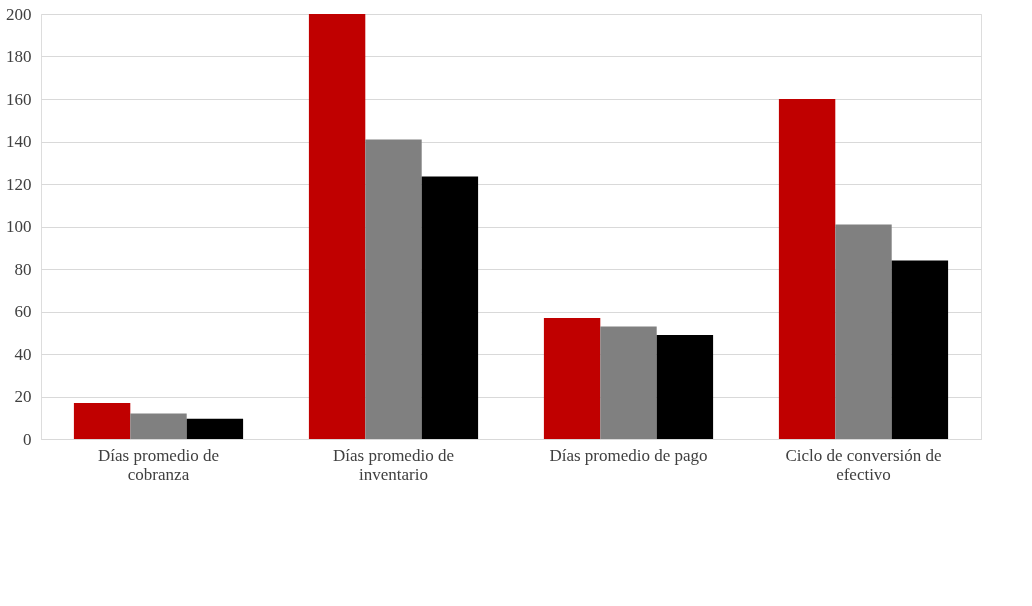 This screenshot has width=1032, height=606. What do you see at coordinates (158, 464) in the screenshot?
I see `x-tick-label: Días promedio de cobranza` at bounding box center [158, 464].